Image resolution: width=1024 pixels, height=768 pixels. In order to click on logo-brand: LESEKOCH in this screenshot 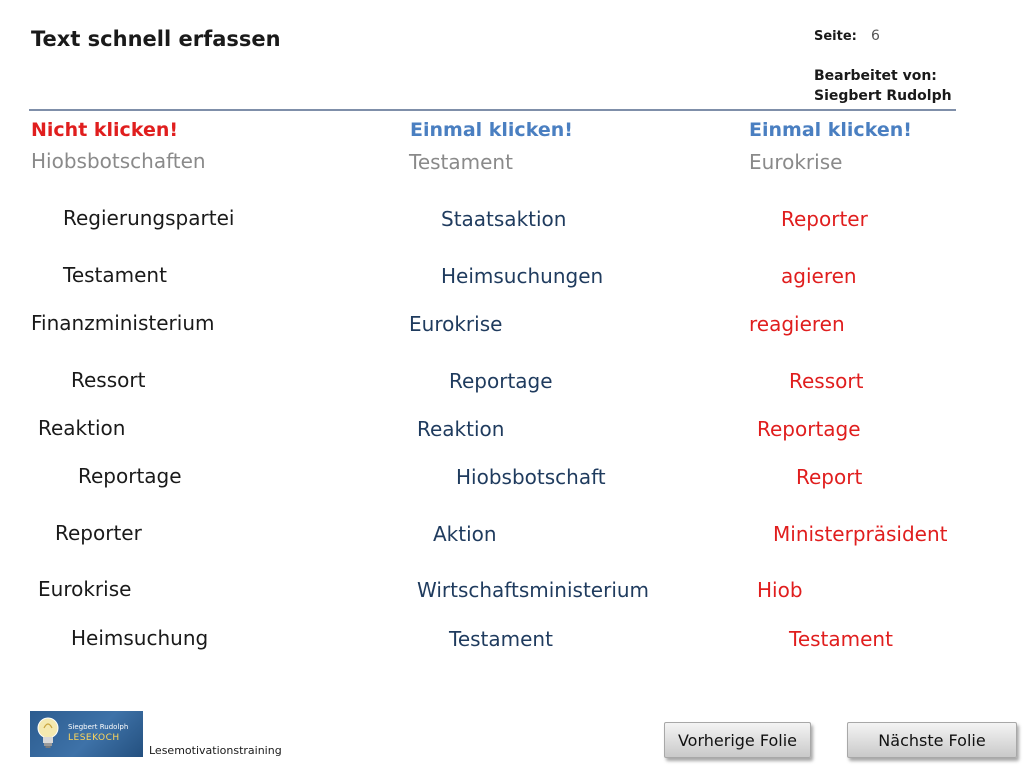, I will do `click(94, 738)`.